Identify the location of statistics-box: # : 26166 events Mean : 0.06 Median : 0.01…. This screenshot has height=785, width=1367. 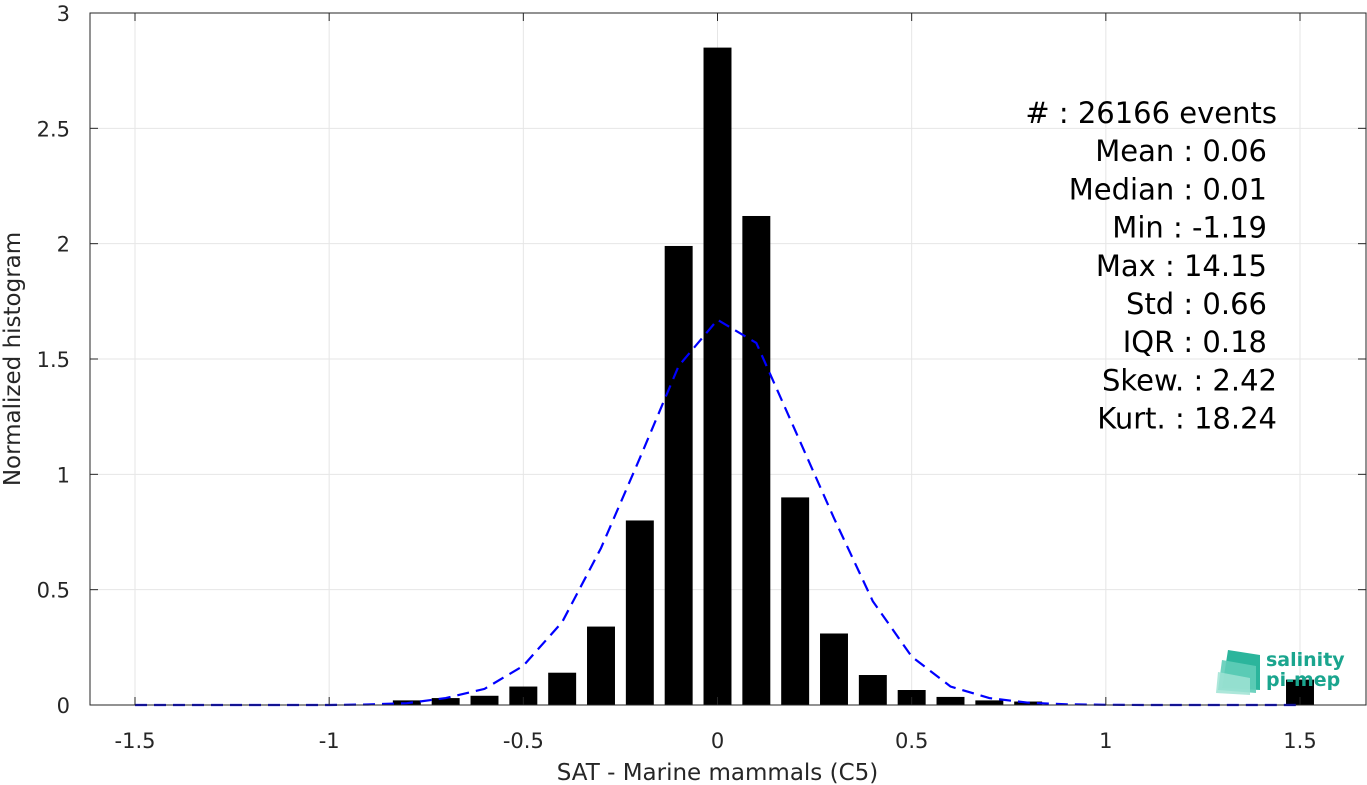
(1151, 266).